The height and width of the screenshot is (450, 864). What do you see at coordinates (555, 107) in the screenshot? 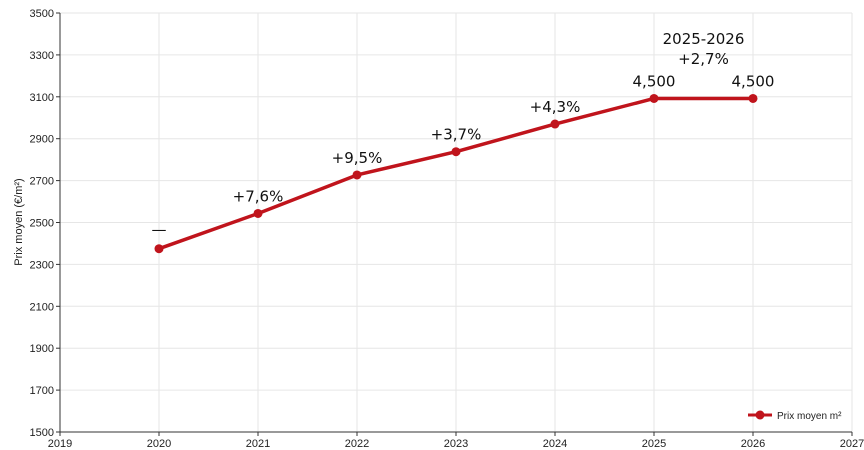
I see `annotation-label: +4,3%` at bounding box center [555, 107].